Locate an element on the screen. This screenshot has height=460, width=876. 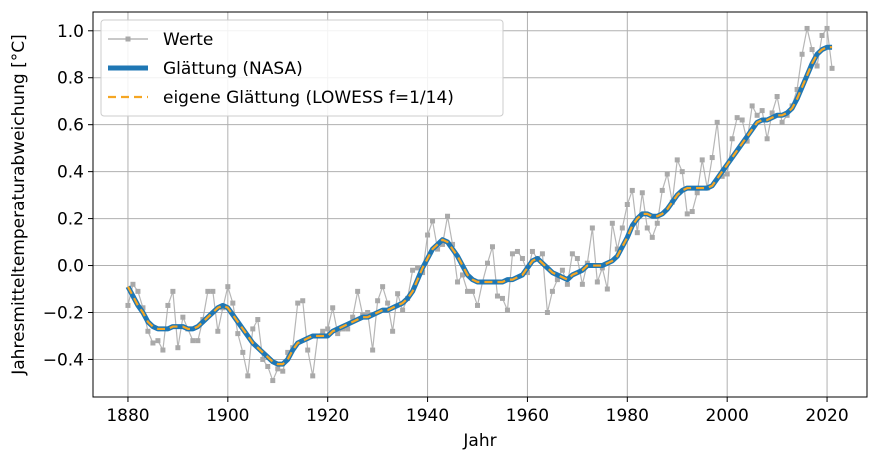
legend-marker-werte is located at coordinates (128, 39).